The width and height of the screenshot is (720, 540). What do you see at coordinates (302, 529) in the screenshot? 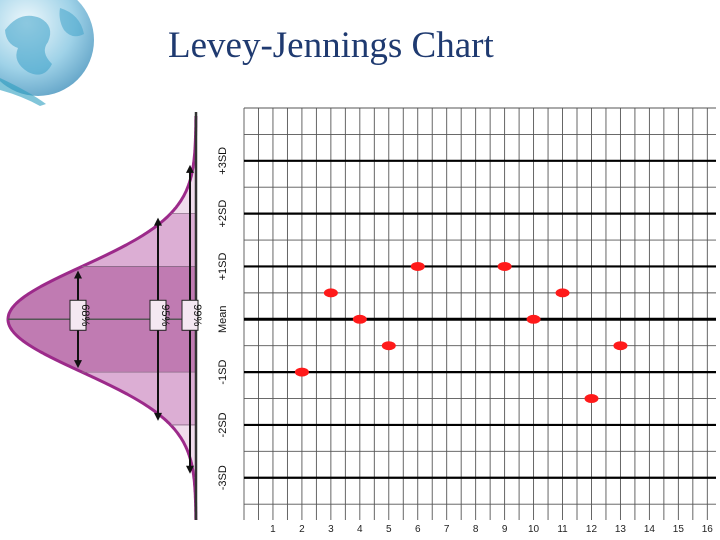
I see `x-tick-label: 2` at bounding box center [302, 529].